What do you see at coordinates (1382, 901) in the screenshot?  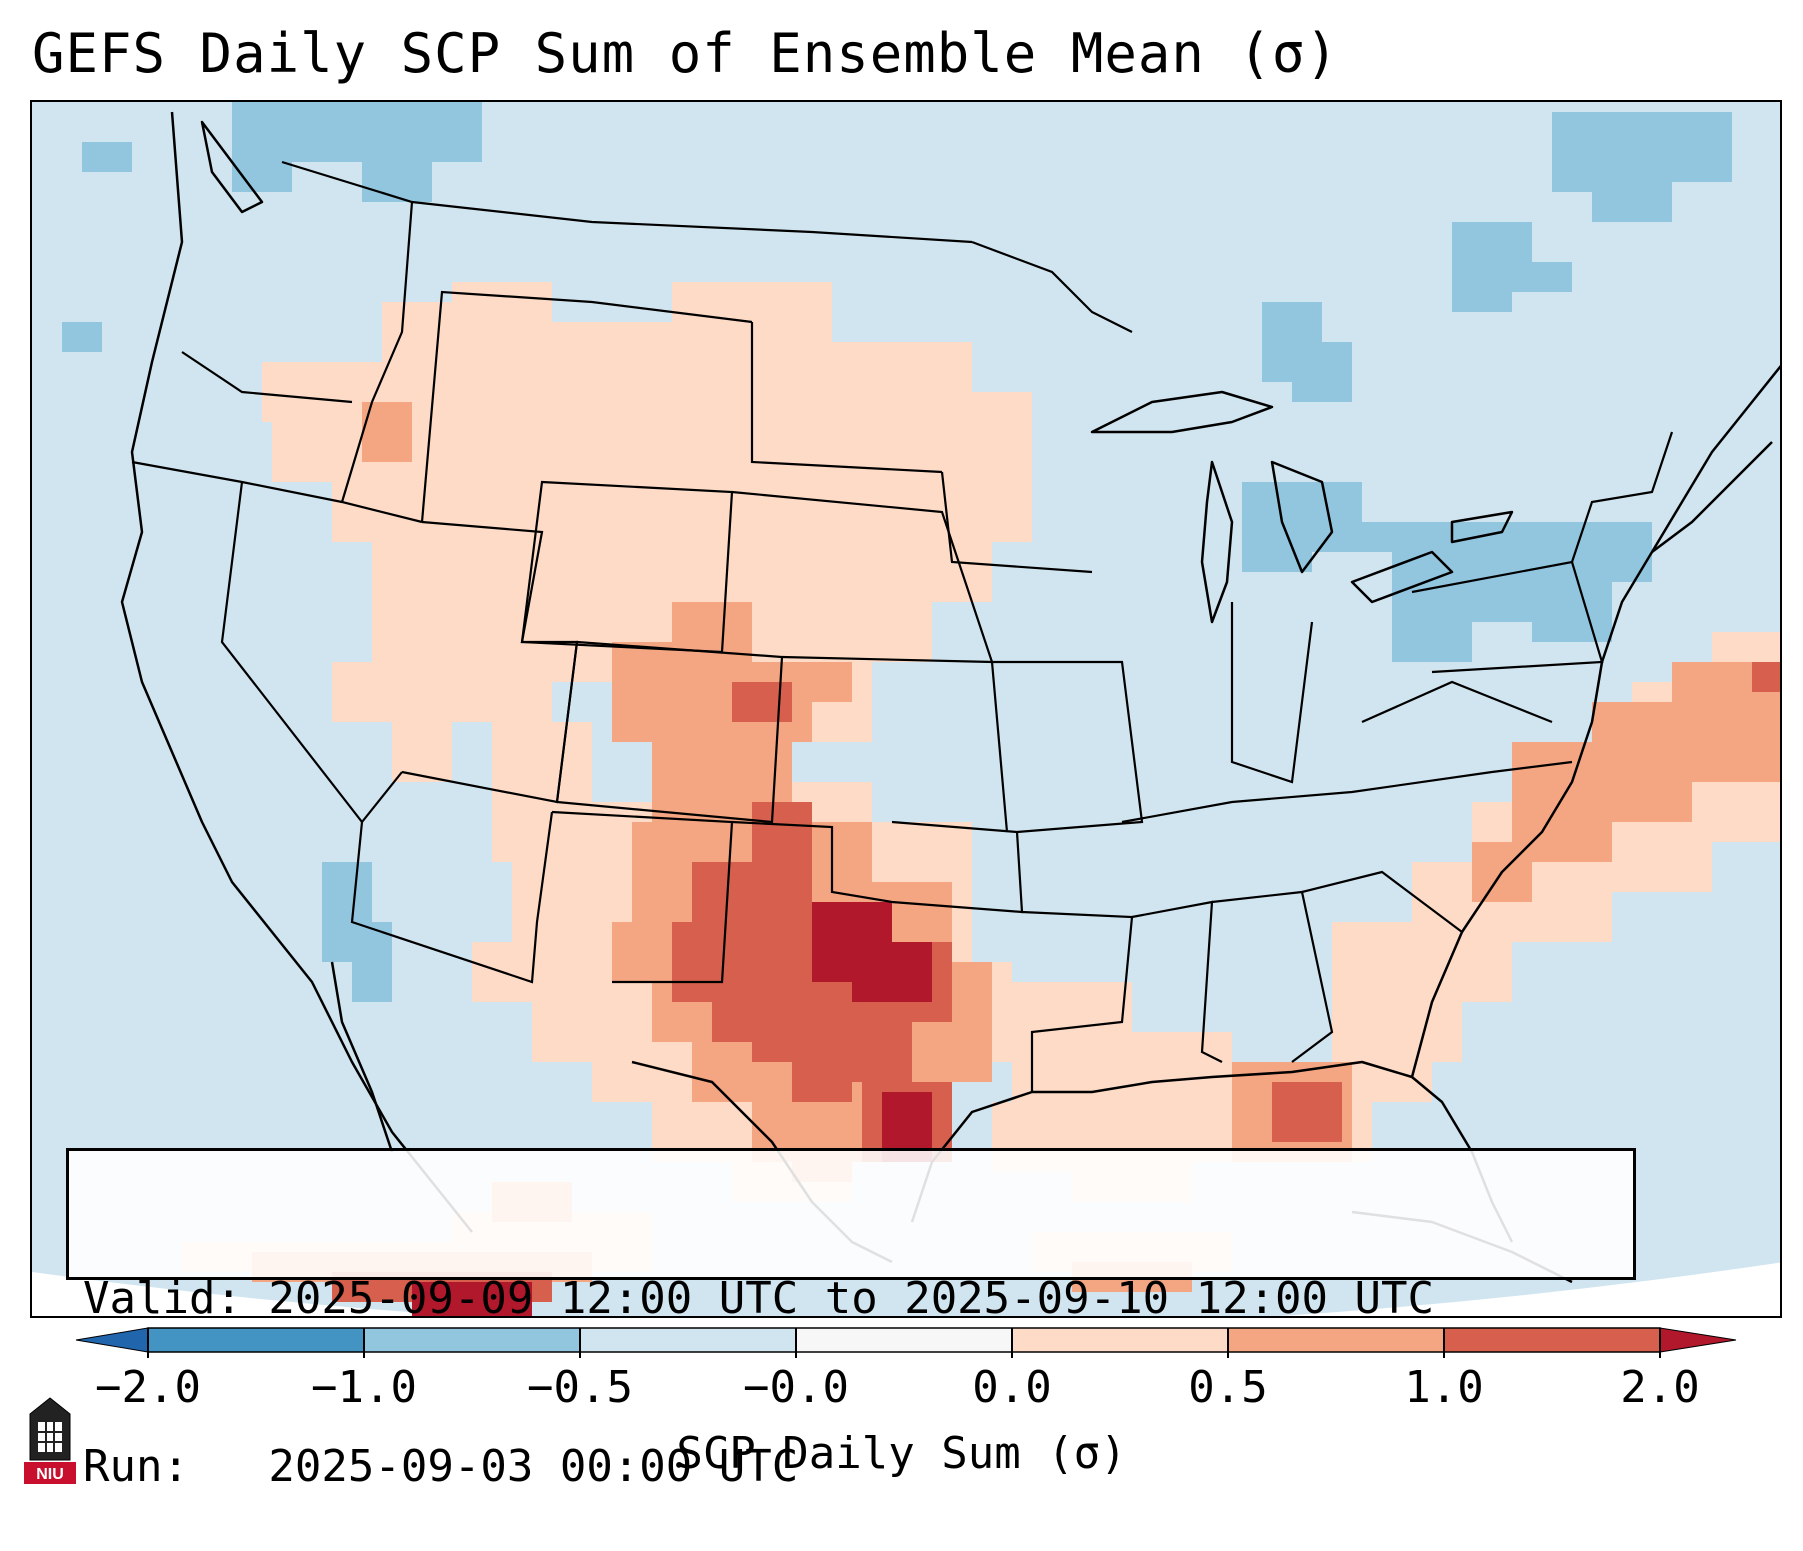 I see `border-ga-sc` at bounding box center [1382, 901].